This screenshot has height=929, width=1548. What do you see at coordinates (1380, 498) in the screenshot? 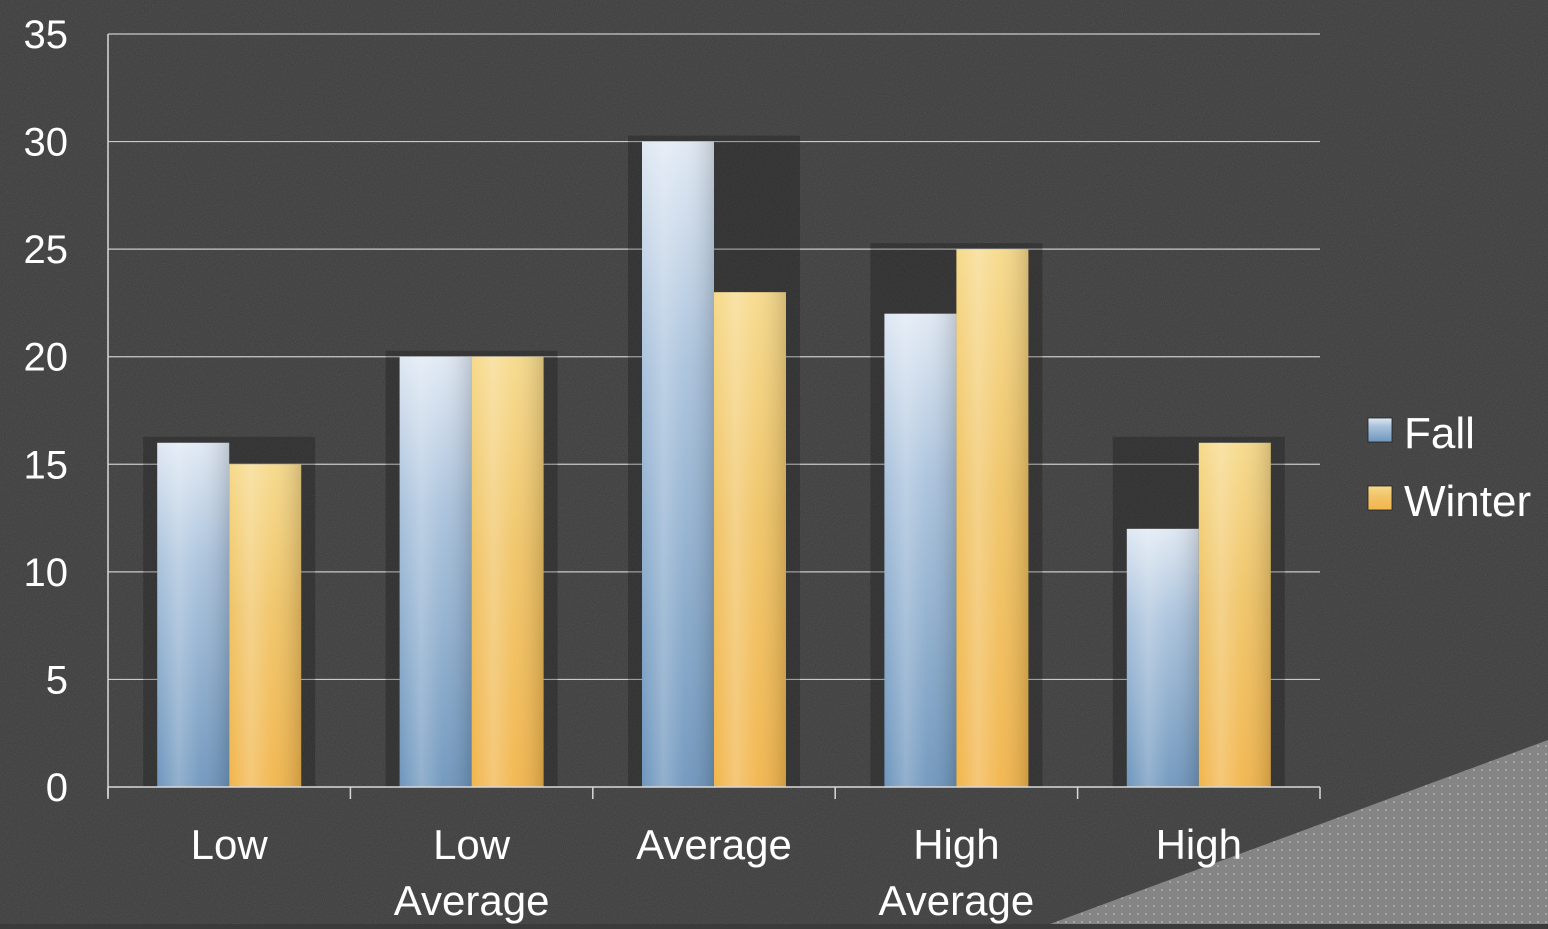
I see `legend-swatch-winter` at bounding box center [1380, 498].